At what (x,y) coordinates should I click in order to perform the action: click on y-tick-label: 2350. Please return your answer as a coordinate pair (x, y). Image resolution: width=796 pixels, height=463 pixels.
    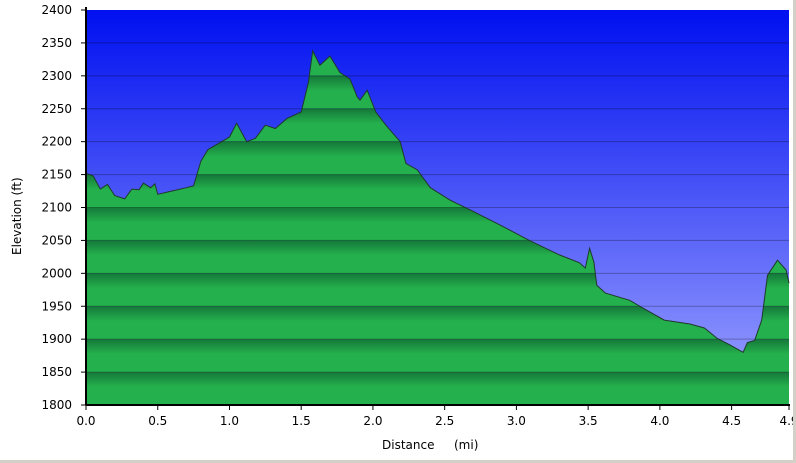
    Looking at the image, I should click on (56, 43).